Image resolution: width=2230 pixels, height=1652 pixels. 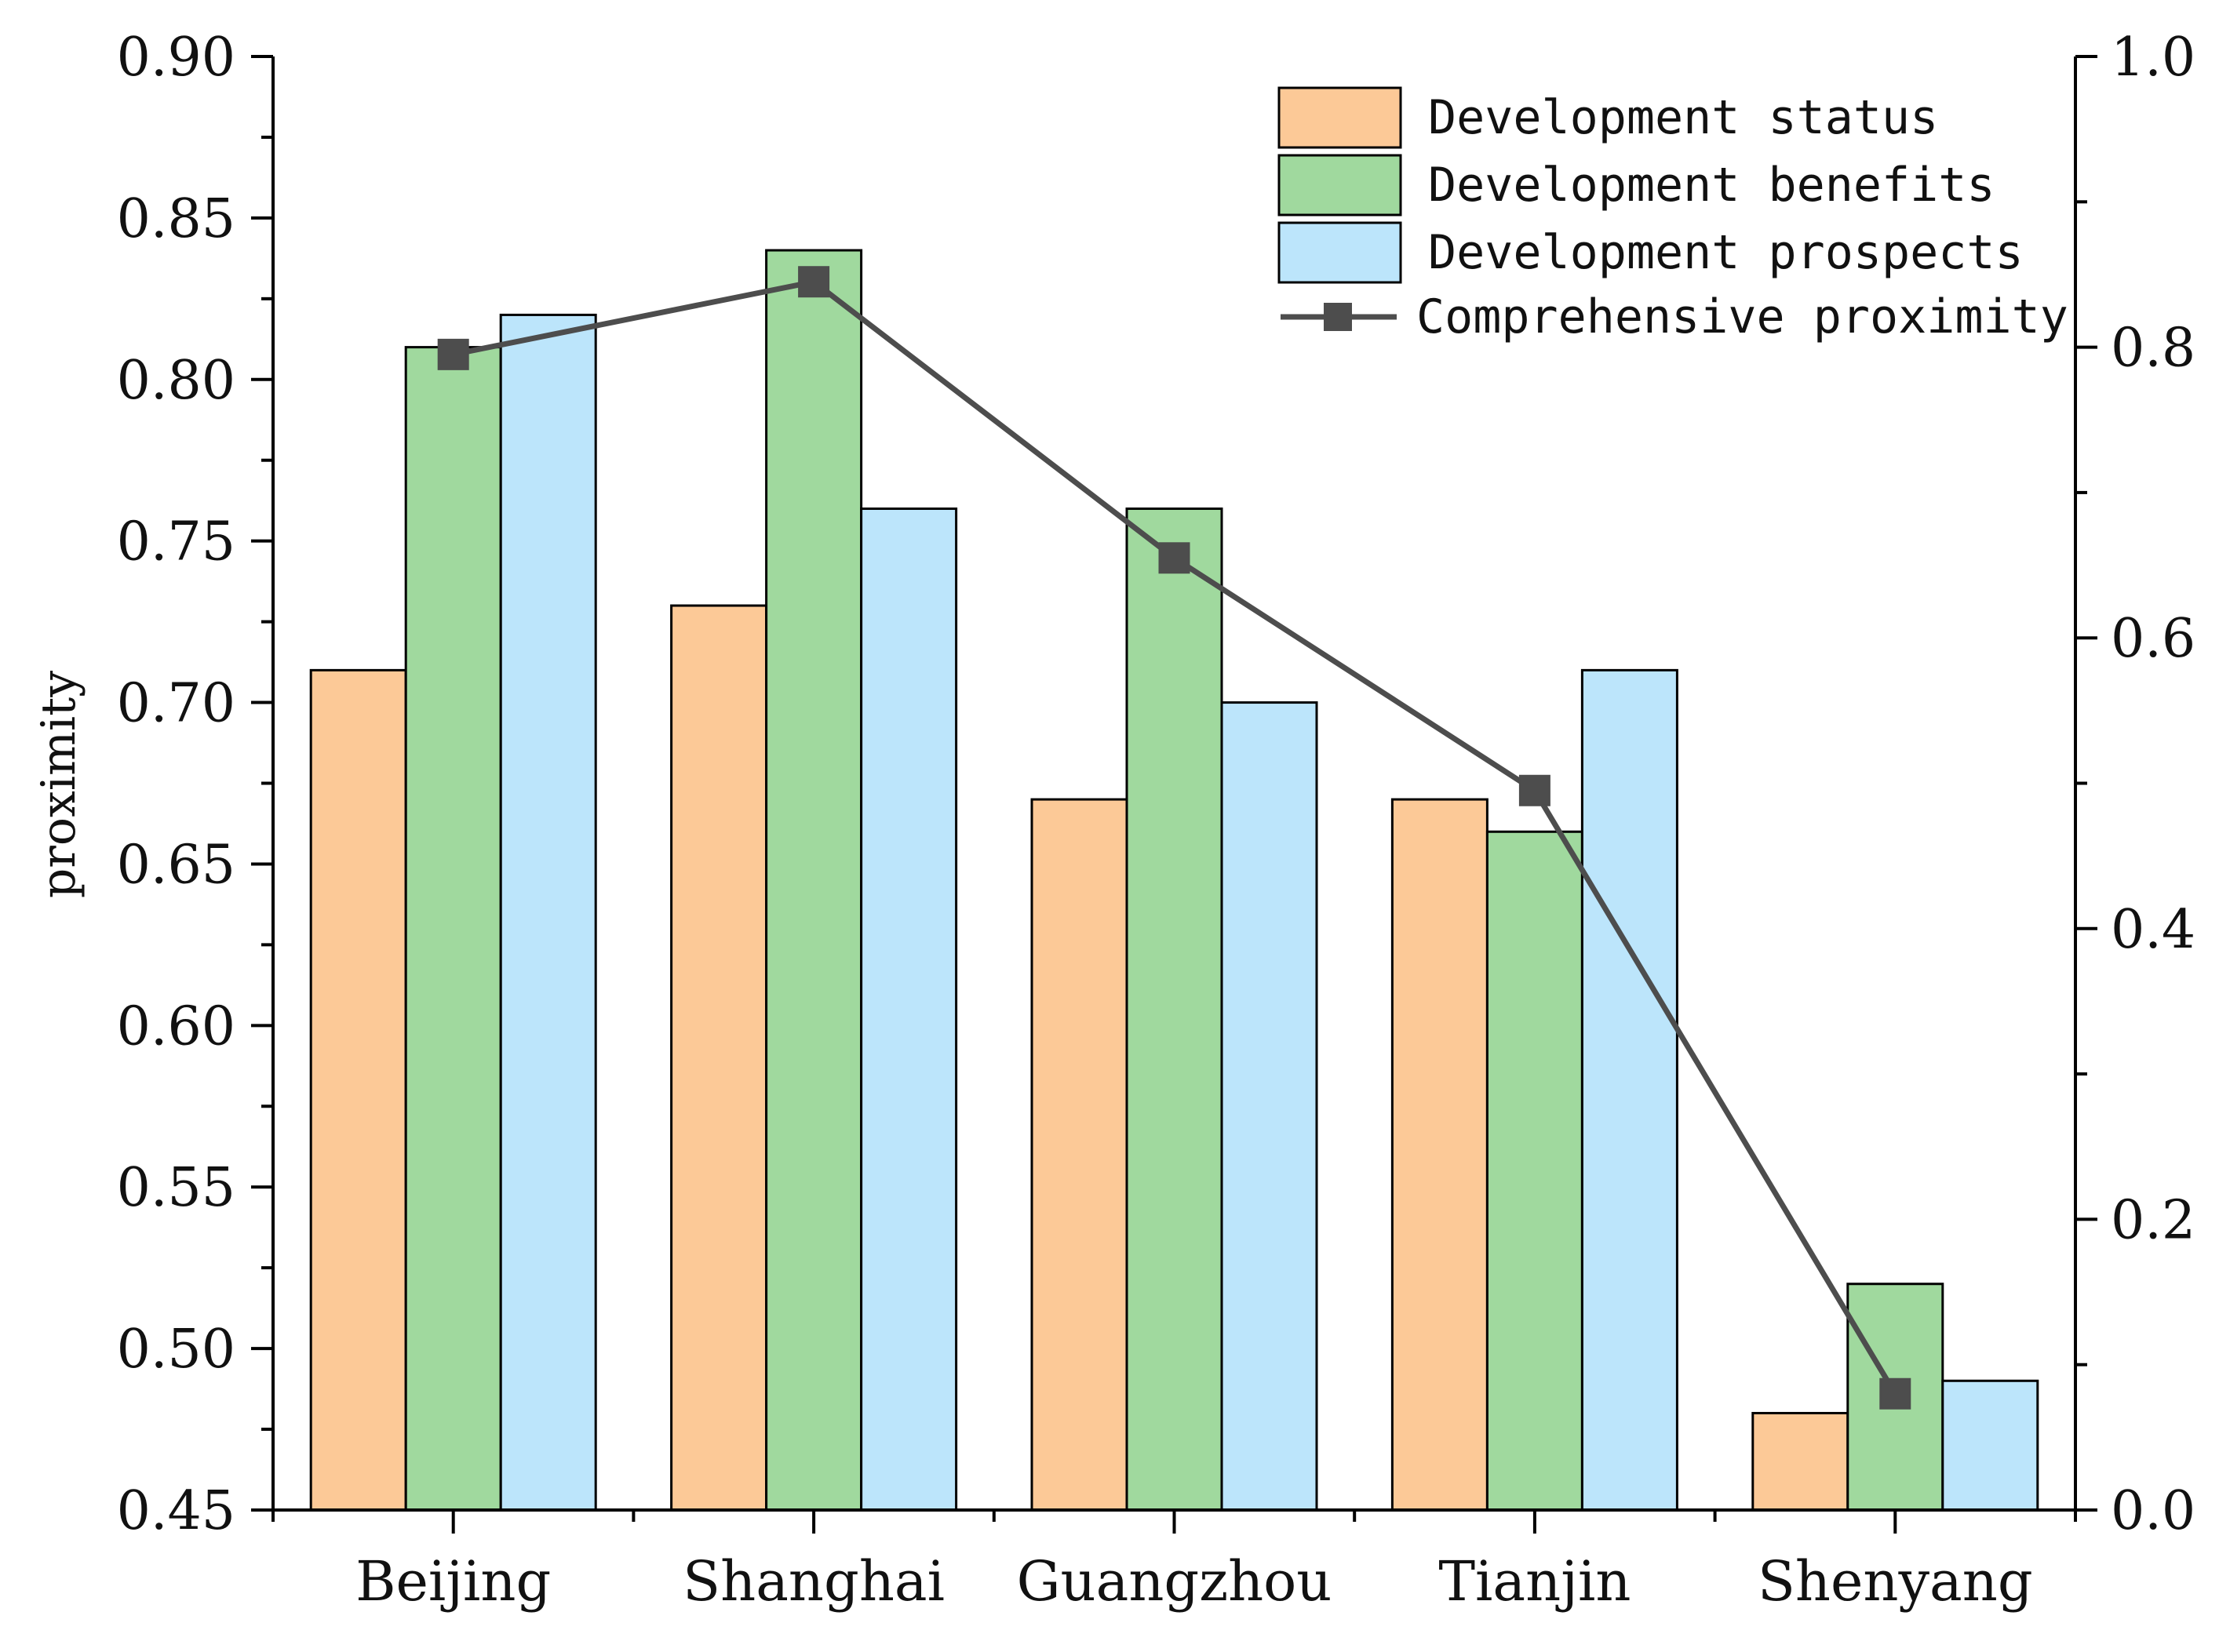 I want to click on legend-swatch-development-status, so click(x=1339, y=118).